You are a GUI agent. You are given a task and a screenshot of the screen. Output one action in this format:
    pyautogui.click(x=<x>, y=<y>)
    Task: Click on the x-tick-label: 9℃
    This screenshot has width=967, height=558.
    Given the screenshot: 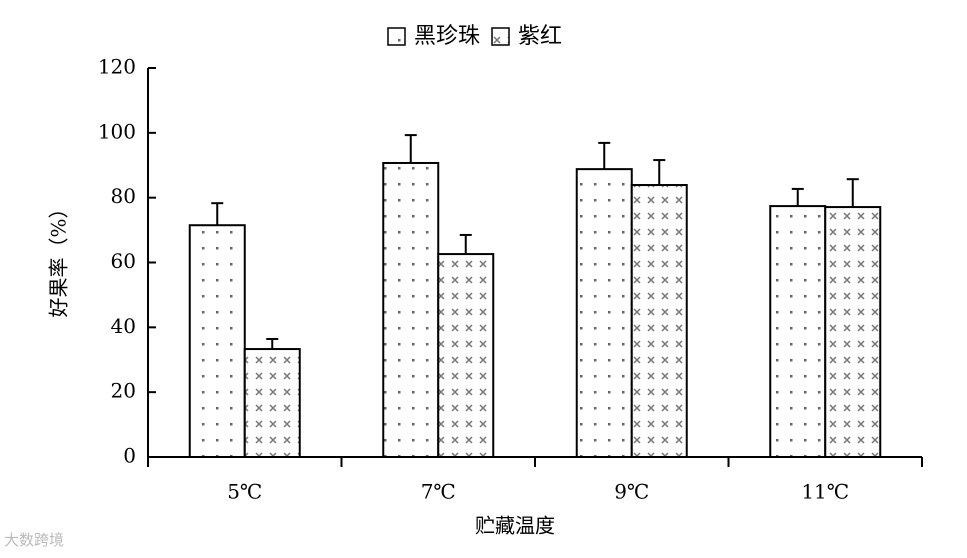 What is the action you would take?
    pyautogui.click(x=631, y=492)
    